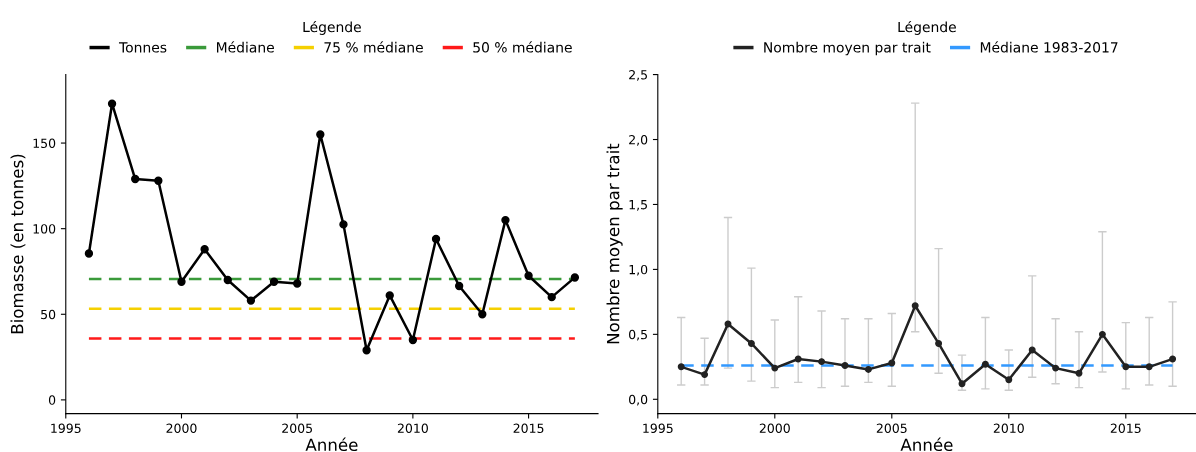 This screenshot has height=452, width=1196. What do you see at coordinates (245, 47) in the screenshot?
I see `legend-label: Médiane` at bounding box center [245, 47].